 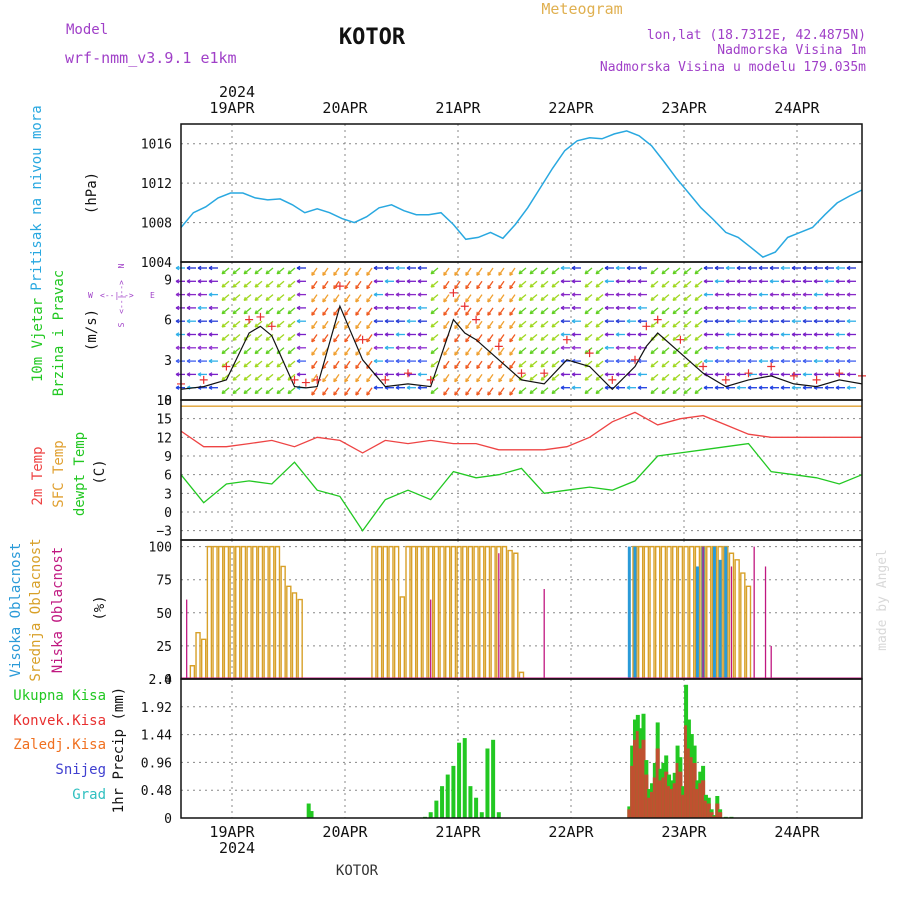 I want to click on high-cloud-bar, so click(x=726, y=612).